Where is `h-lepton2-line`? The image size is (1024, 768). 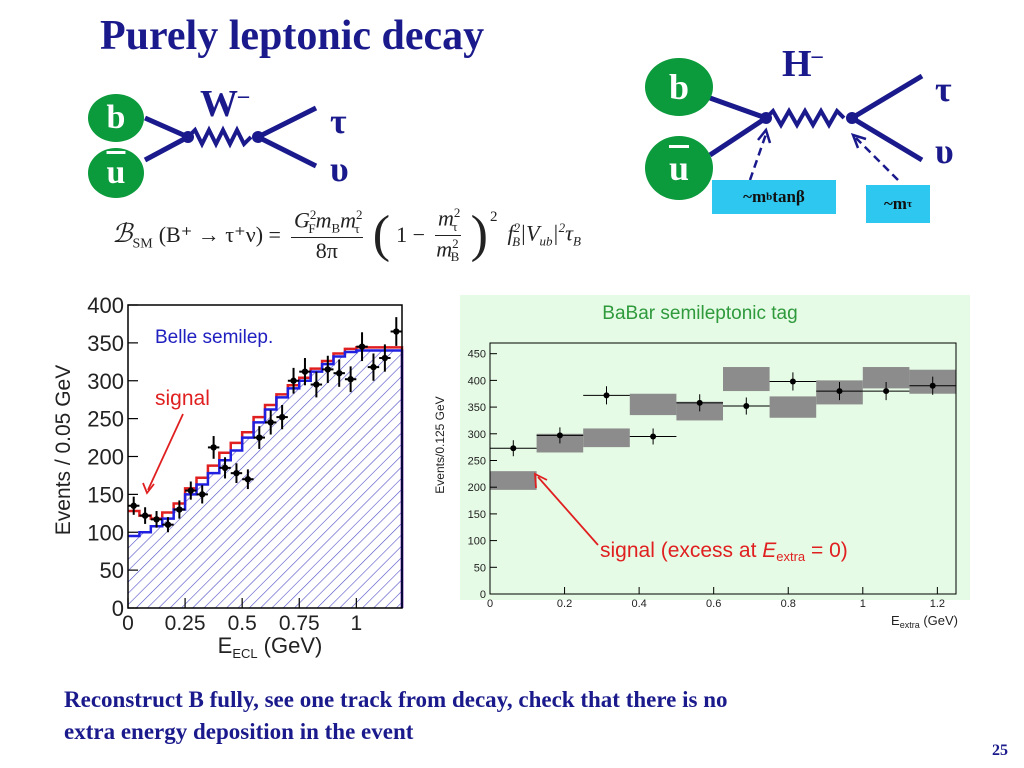 h-lepton2-line is located at coordinates (887, 139).